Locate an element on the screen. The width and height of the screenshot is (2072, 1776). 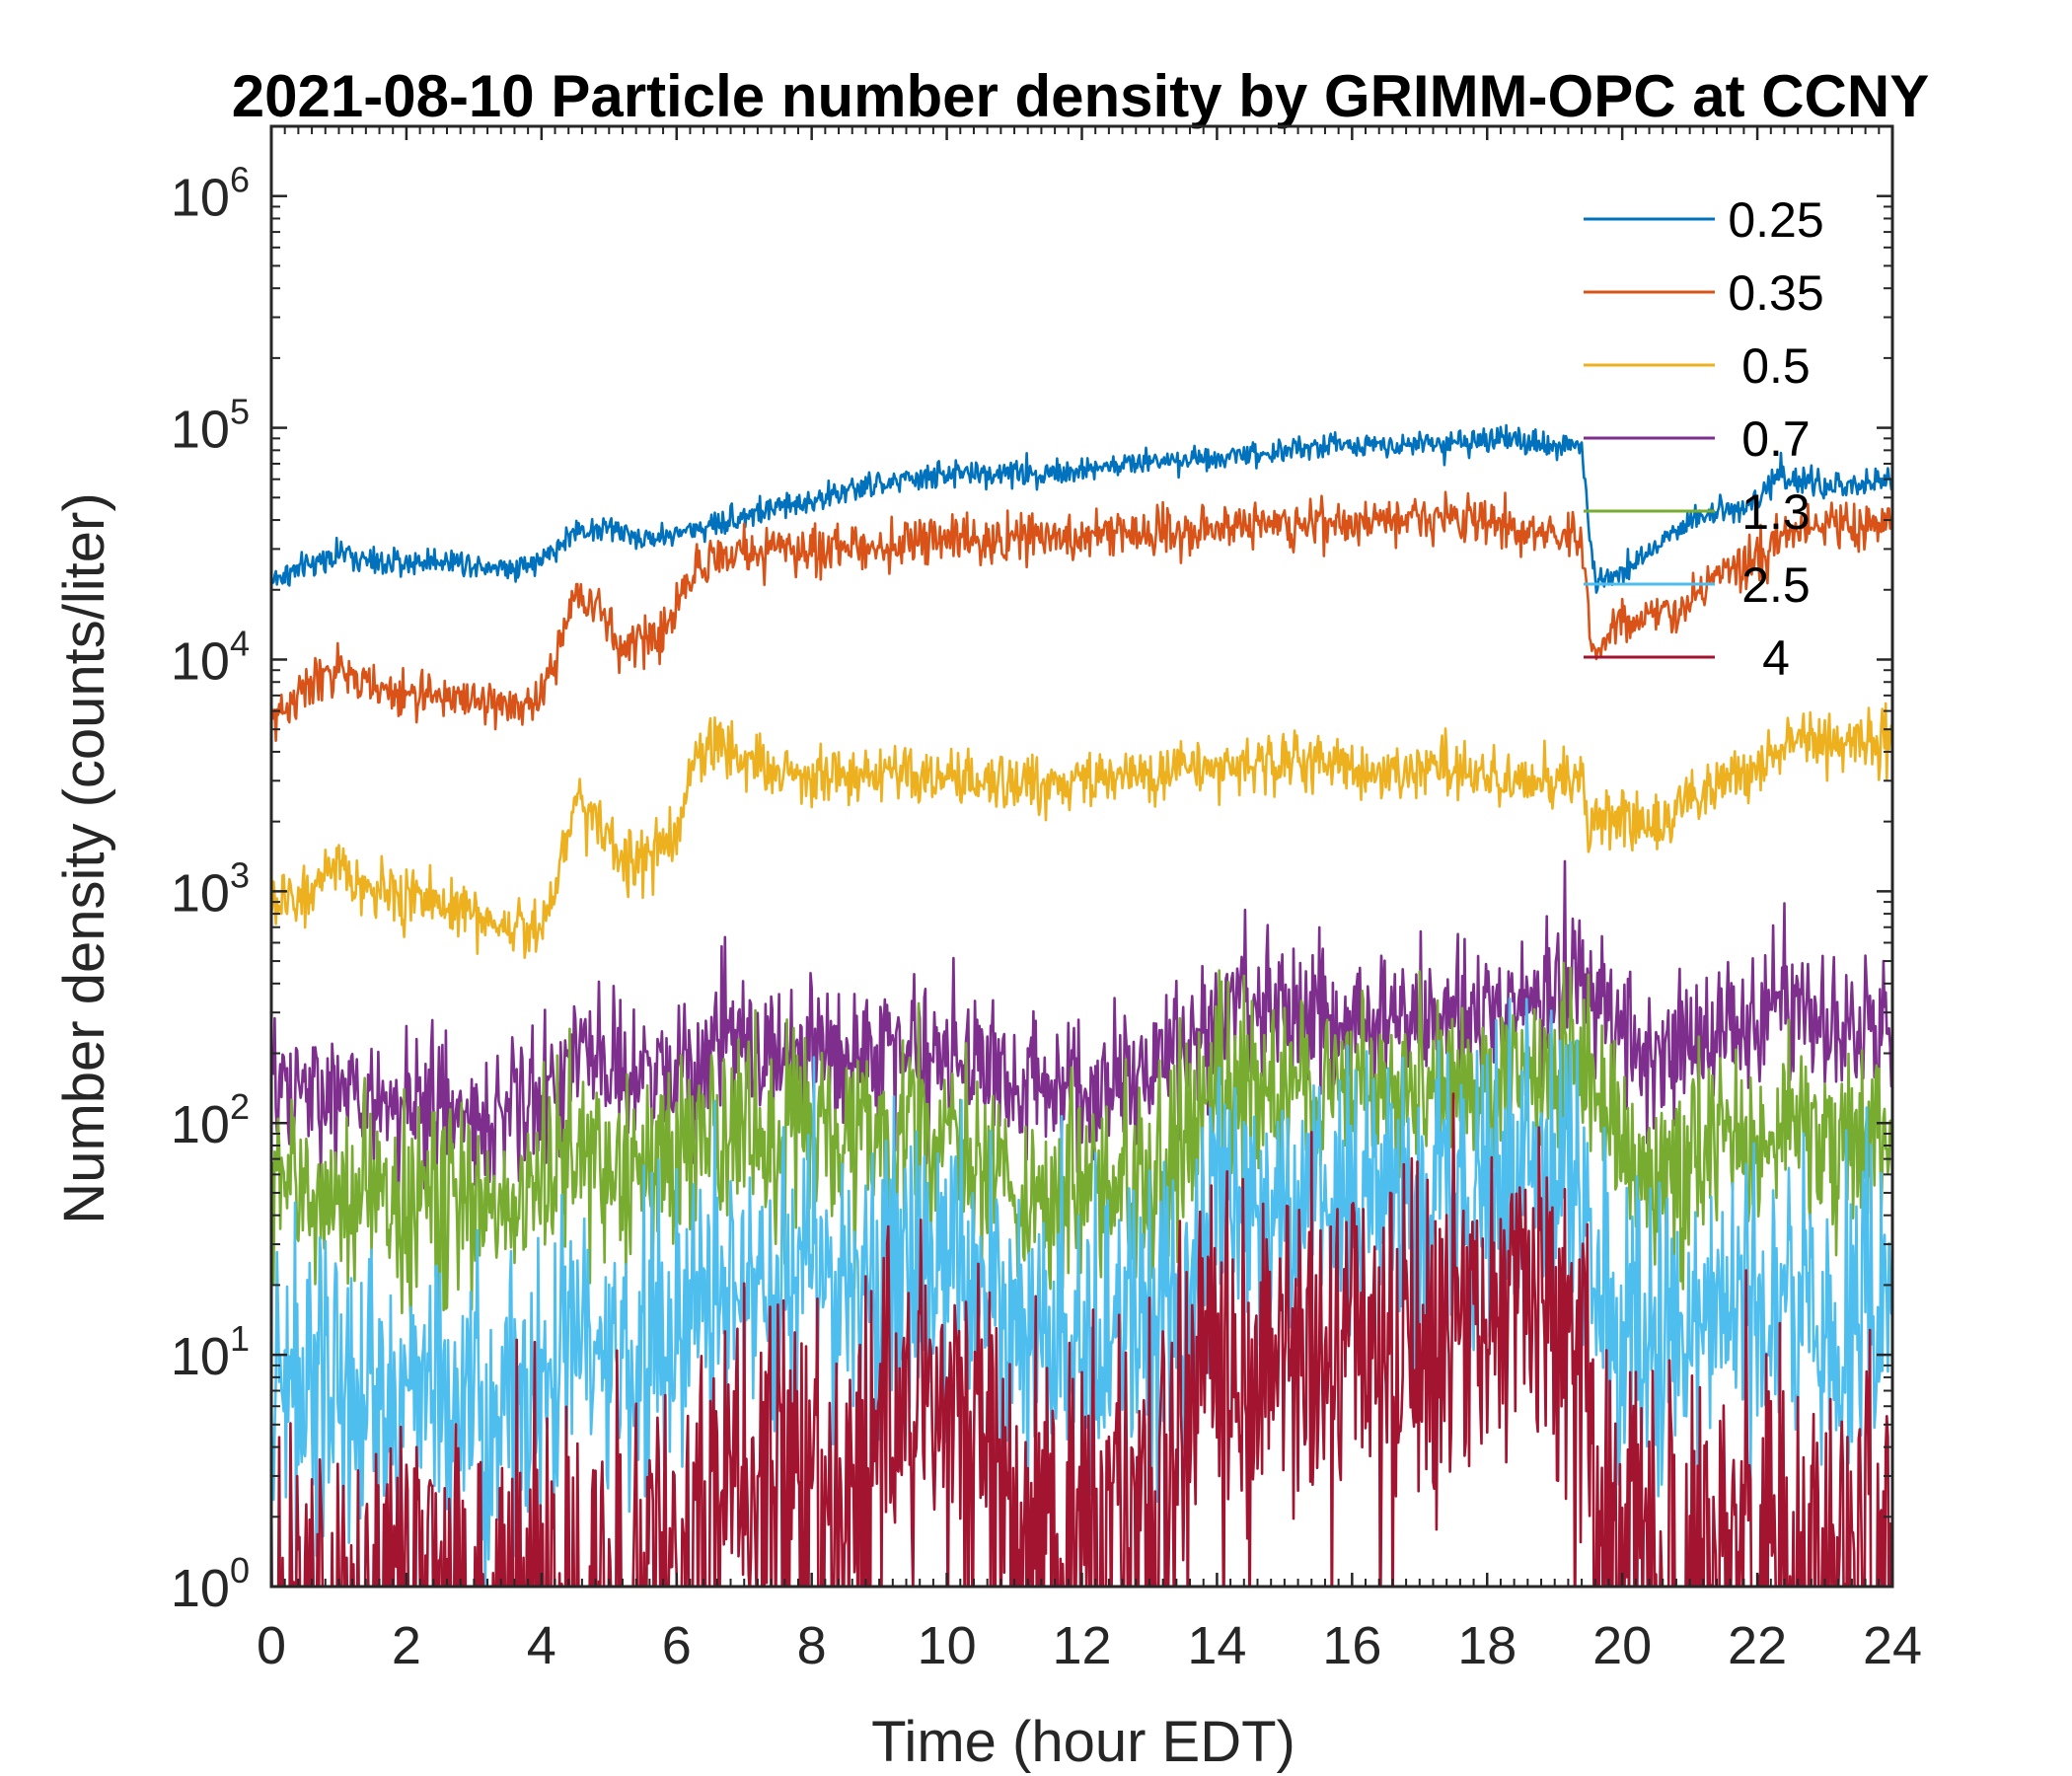
x-tick-label: 12 is located at coordinates (1082, 1646).